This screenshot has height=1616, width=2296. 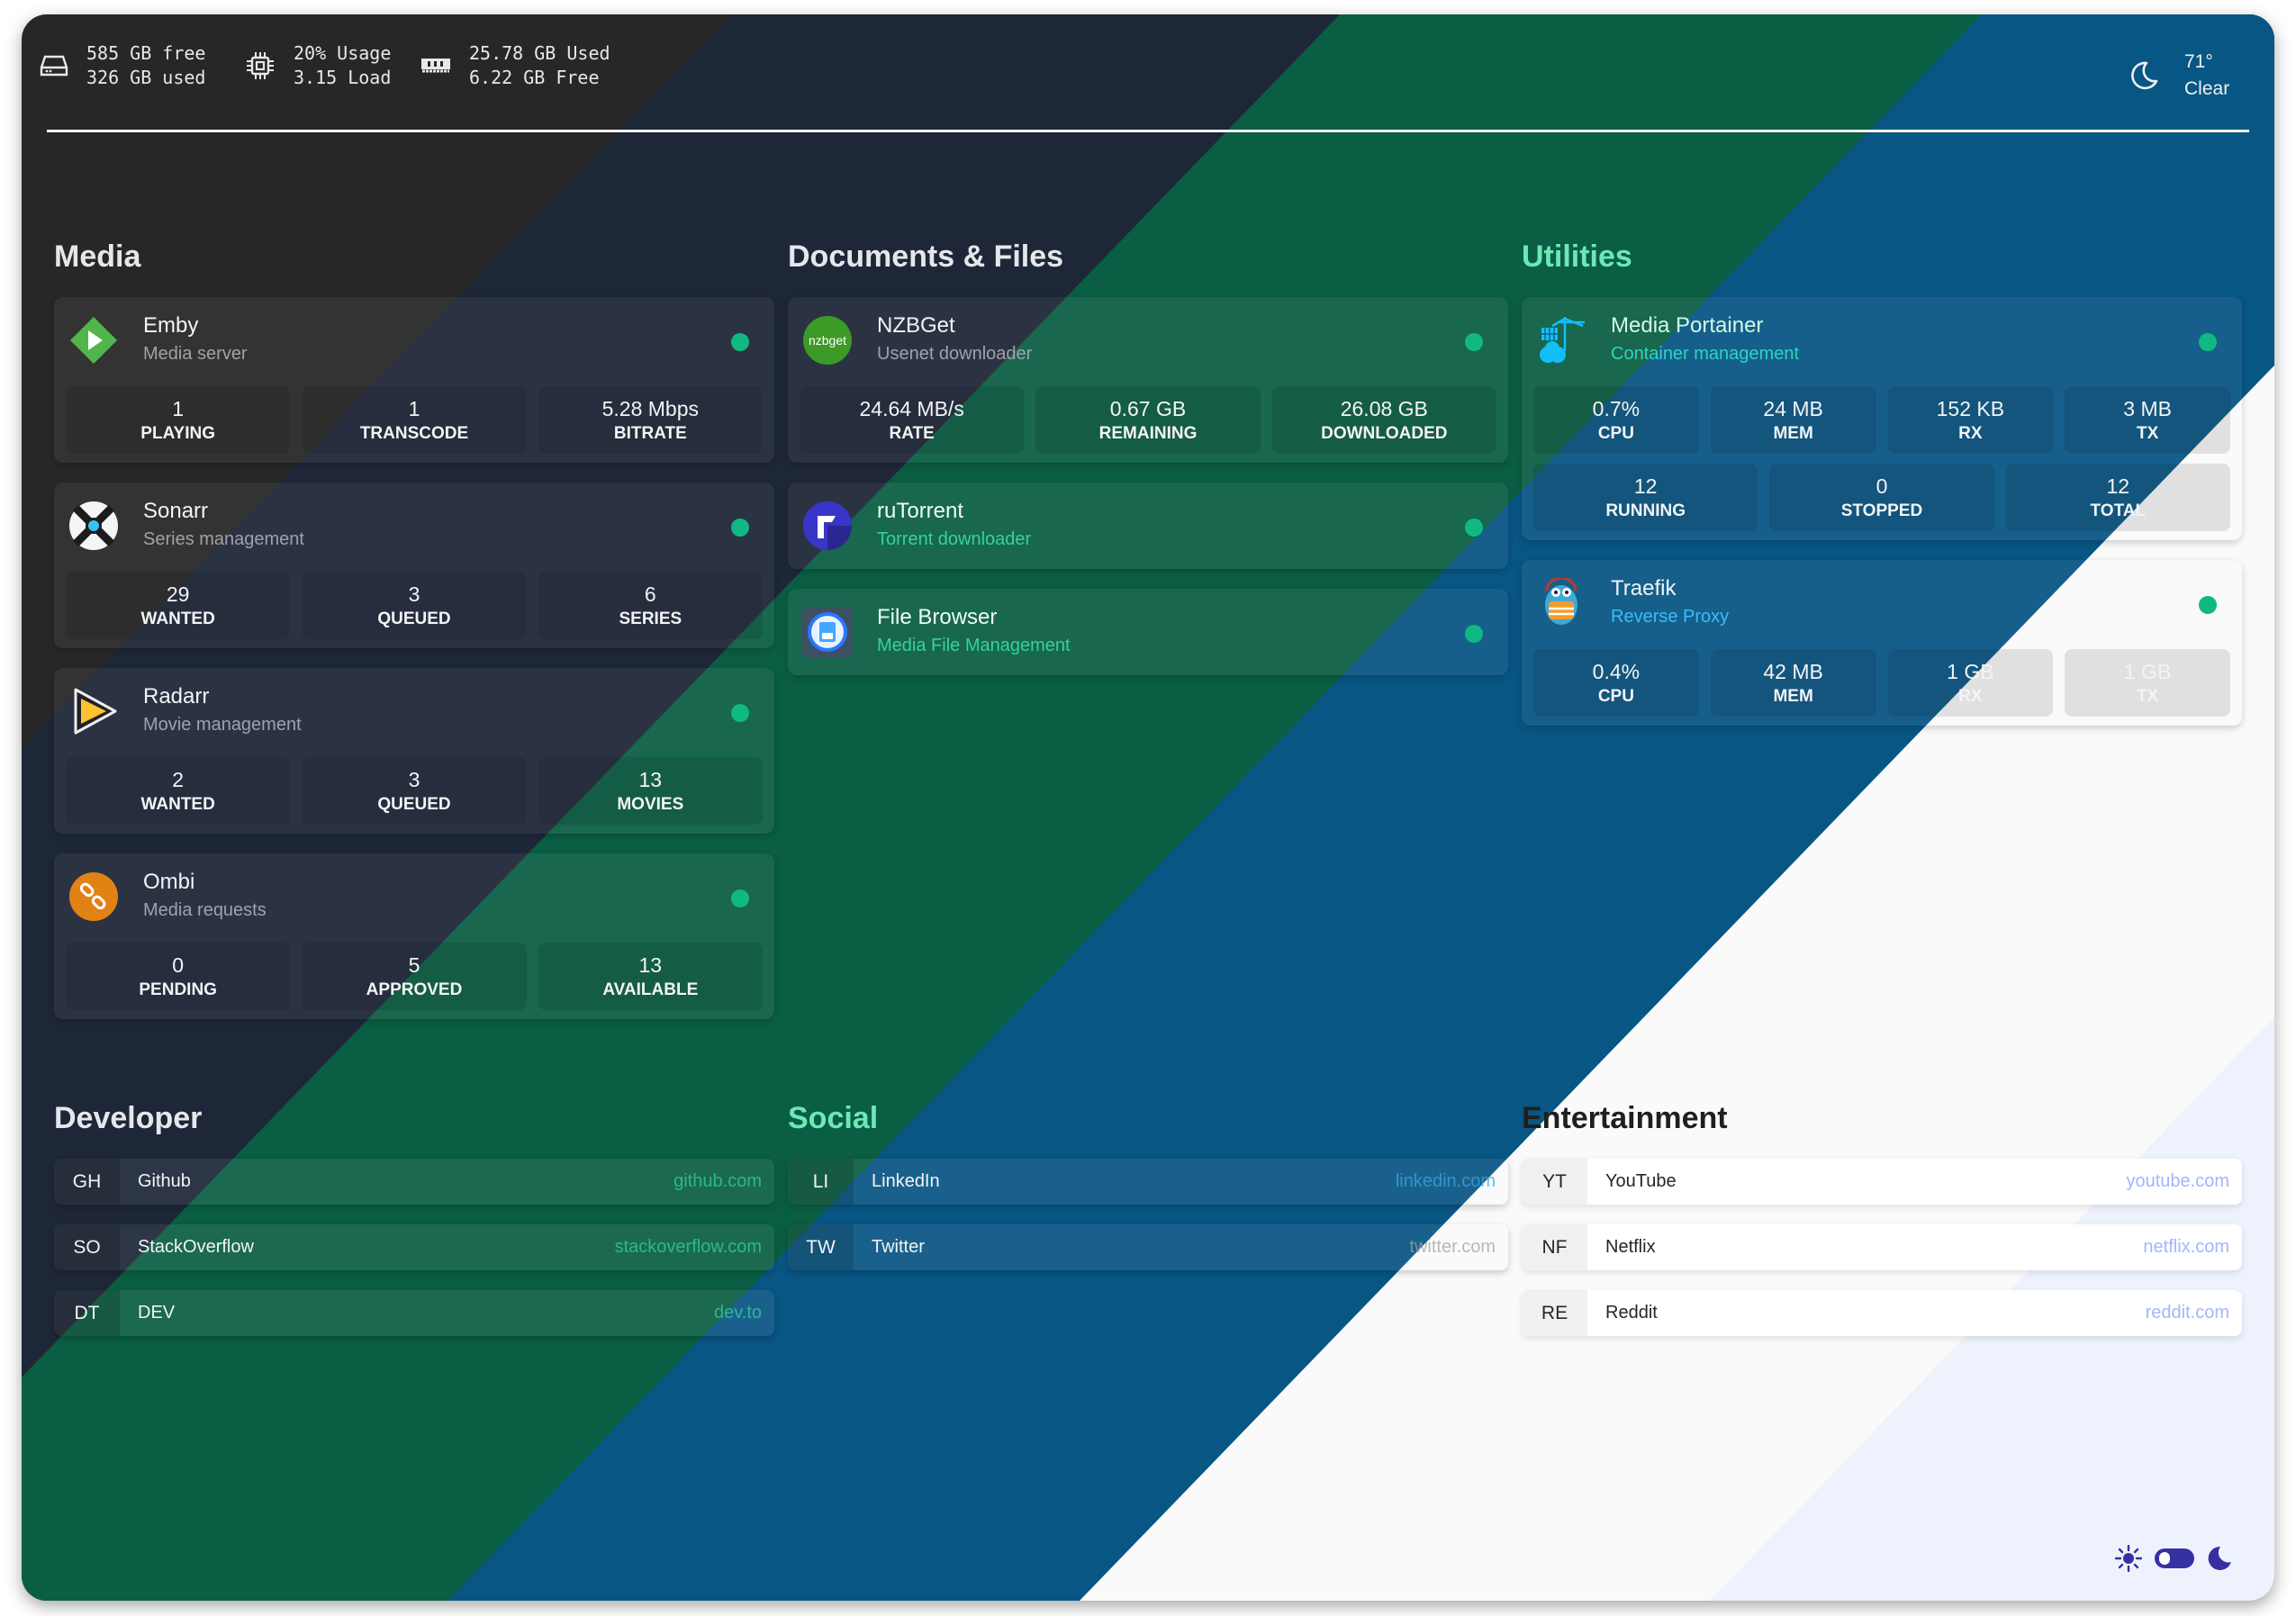 What do you see at coordinates (515, 65) in the screenshot?
I see `memory-widget: 25.78 GB Used 6.22 GB Free` at bounding box center [515, 65].